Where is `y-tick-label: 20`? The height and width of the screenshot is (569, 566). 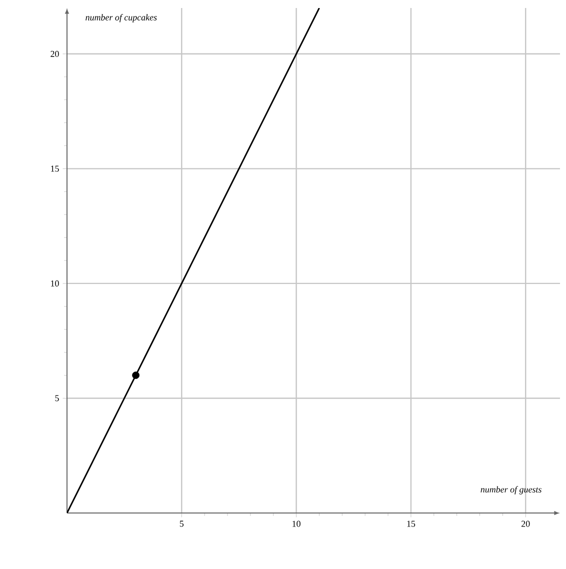
y-tick-label: 20 is located at coordinates (54, 53).